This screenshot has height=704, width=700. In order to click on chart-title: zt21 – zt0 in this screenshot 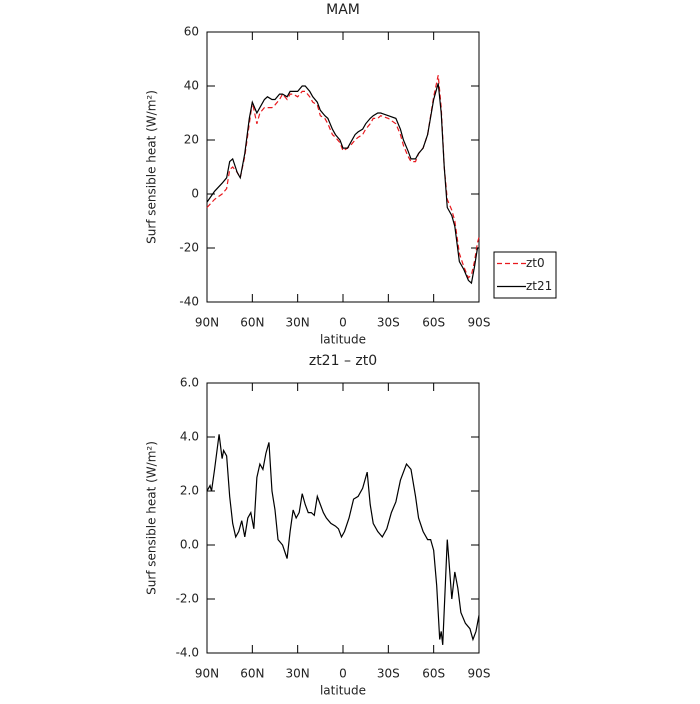, I will do `click(343, 361)`.